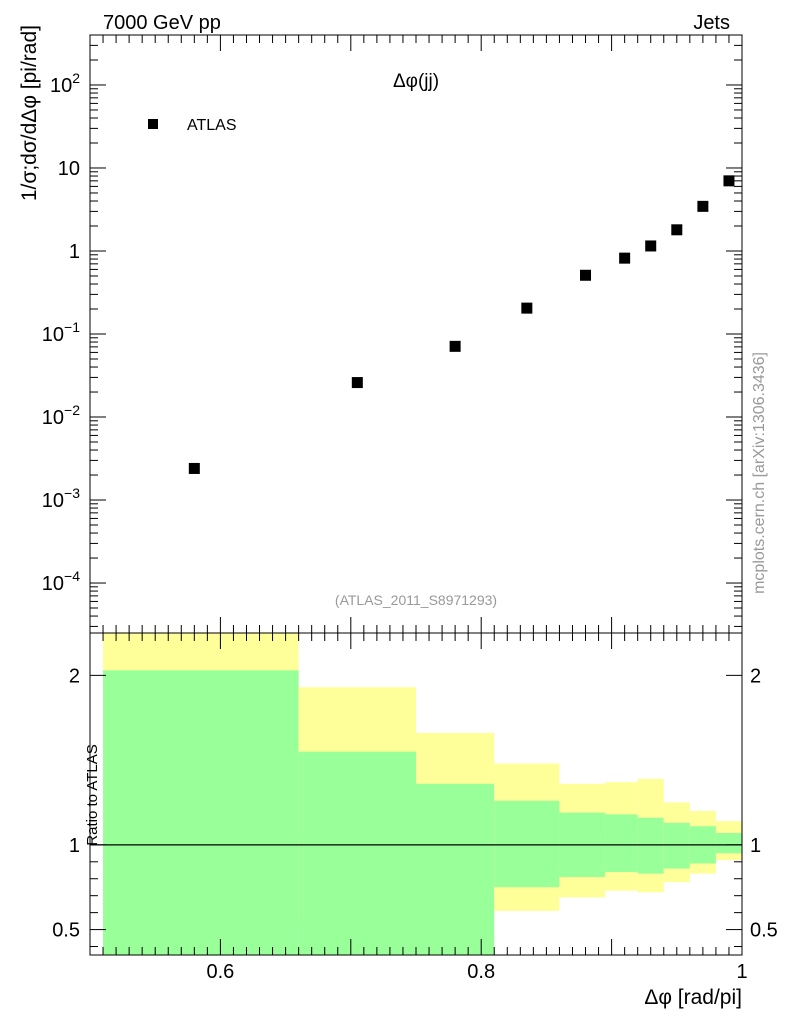  I want to click on y-tick-label: 10⁻⁴, so click(61, 581).